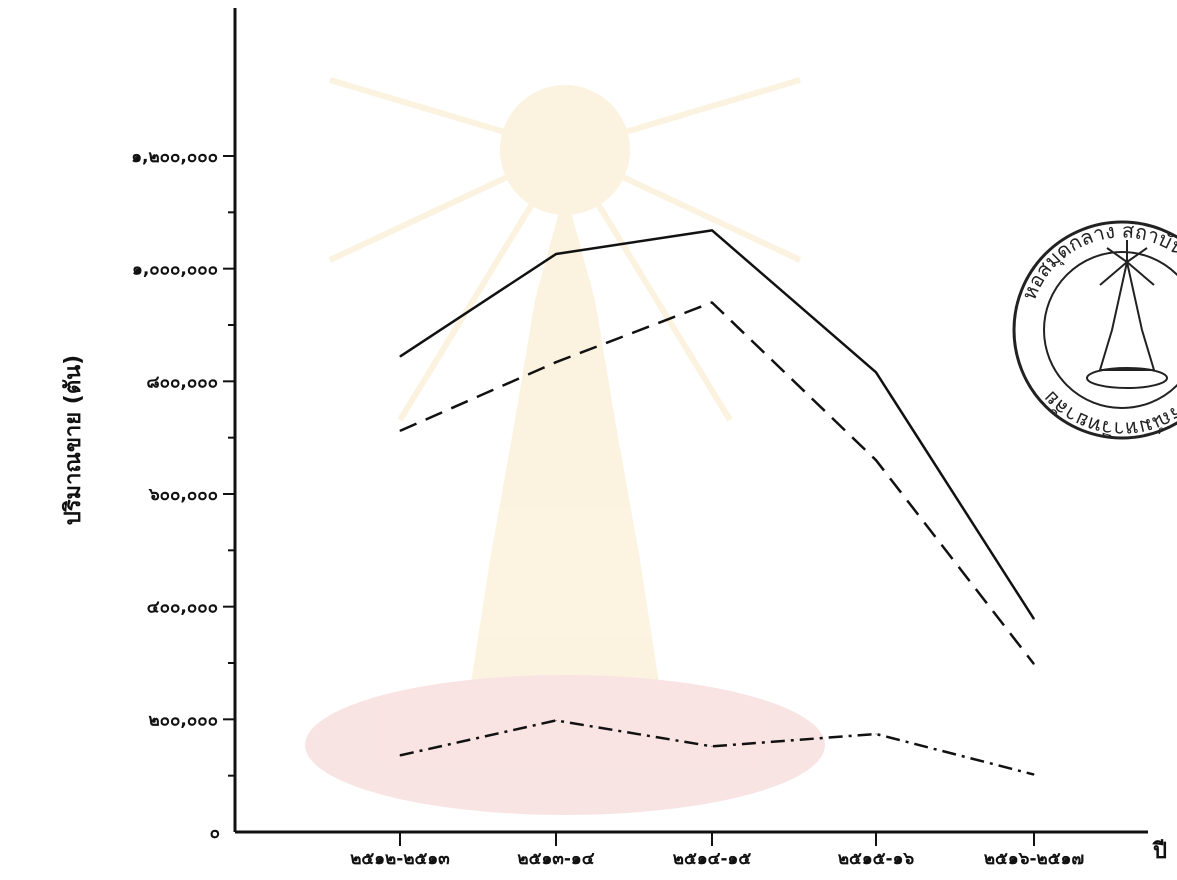 Image resolution: width=1177 pixels, height=880 pixels. I want to click on x-tick-label: ๒๕๑๖-๒๕๑๗, so click(1034, 859).